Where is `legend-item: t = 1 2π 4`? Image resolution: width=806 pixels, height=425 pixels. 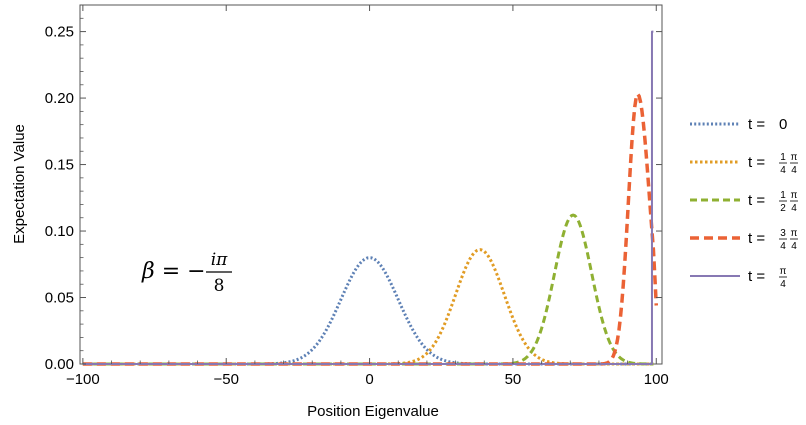 legend-item: t = 1 2π 4 is located at coordinates (744, 202).